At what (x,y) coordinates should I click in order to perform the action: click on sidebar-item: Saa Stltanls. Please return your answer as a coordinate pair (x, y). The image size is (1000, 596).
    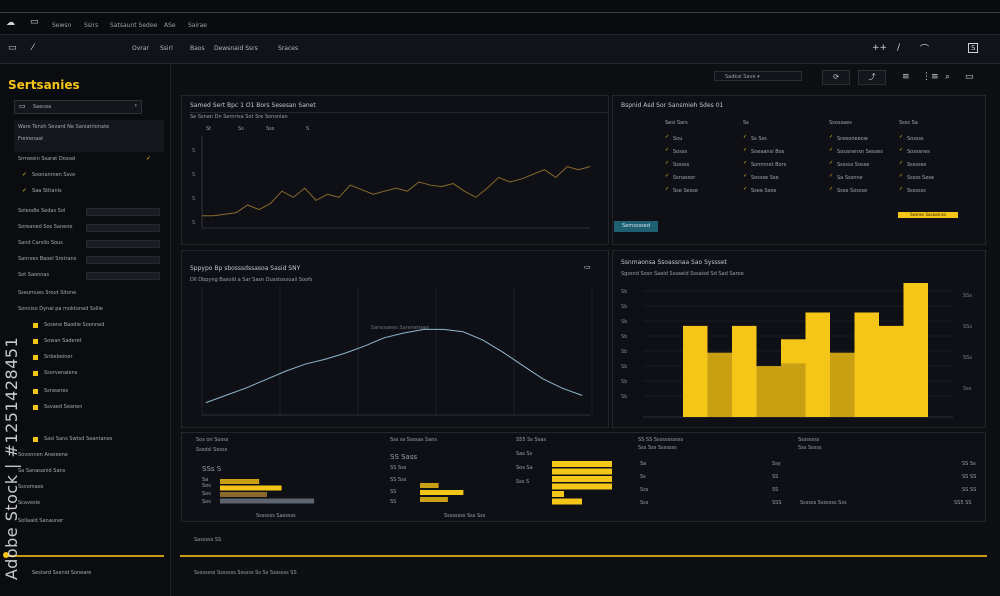
    Looking at the image, I should click on (47, 191).